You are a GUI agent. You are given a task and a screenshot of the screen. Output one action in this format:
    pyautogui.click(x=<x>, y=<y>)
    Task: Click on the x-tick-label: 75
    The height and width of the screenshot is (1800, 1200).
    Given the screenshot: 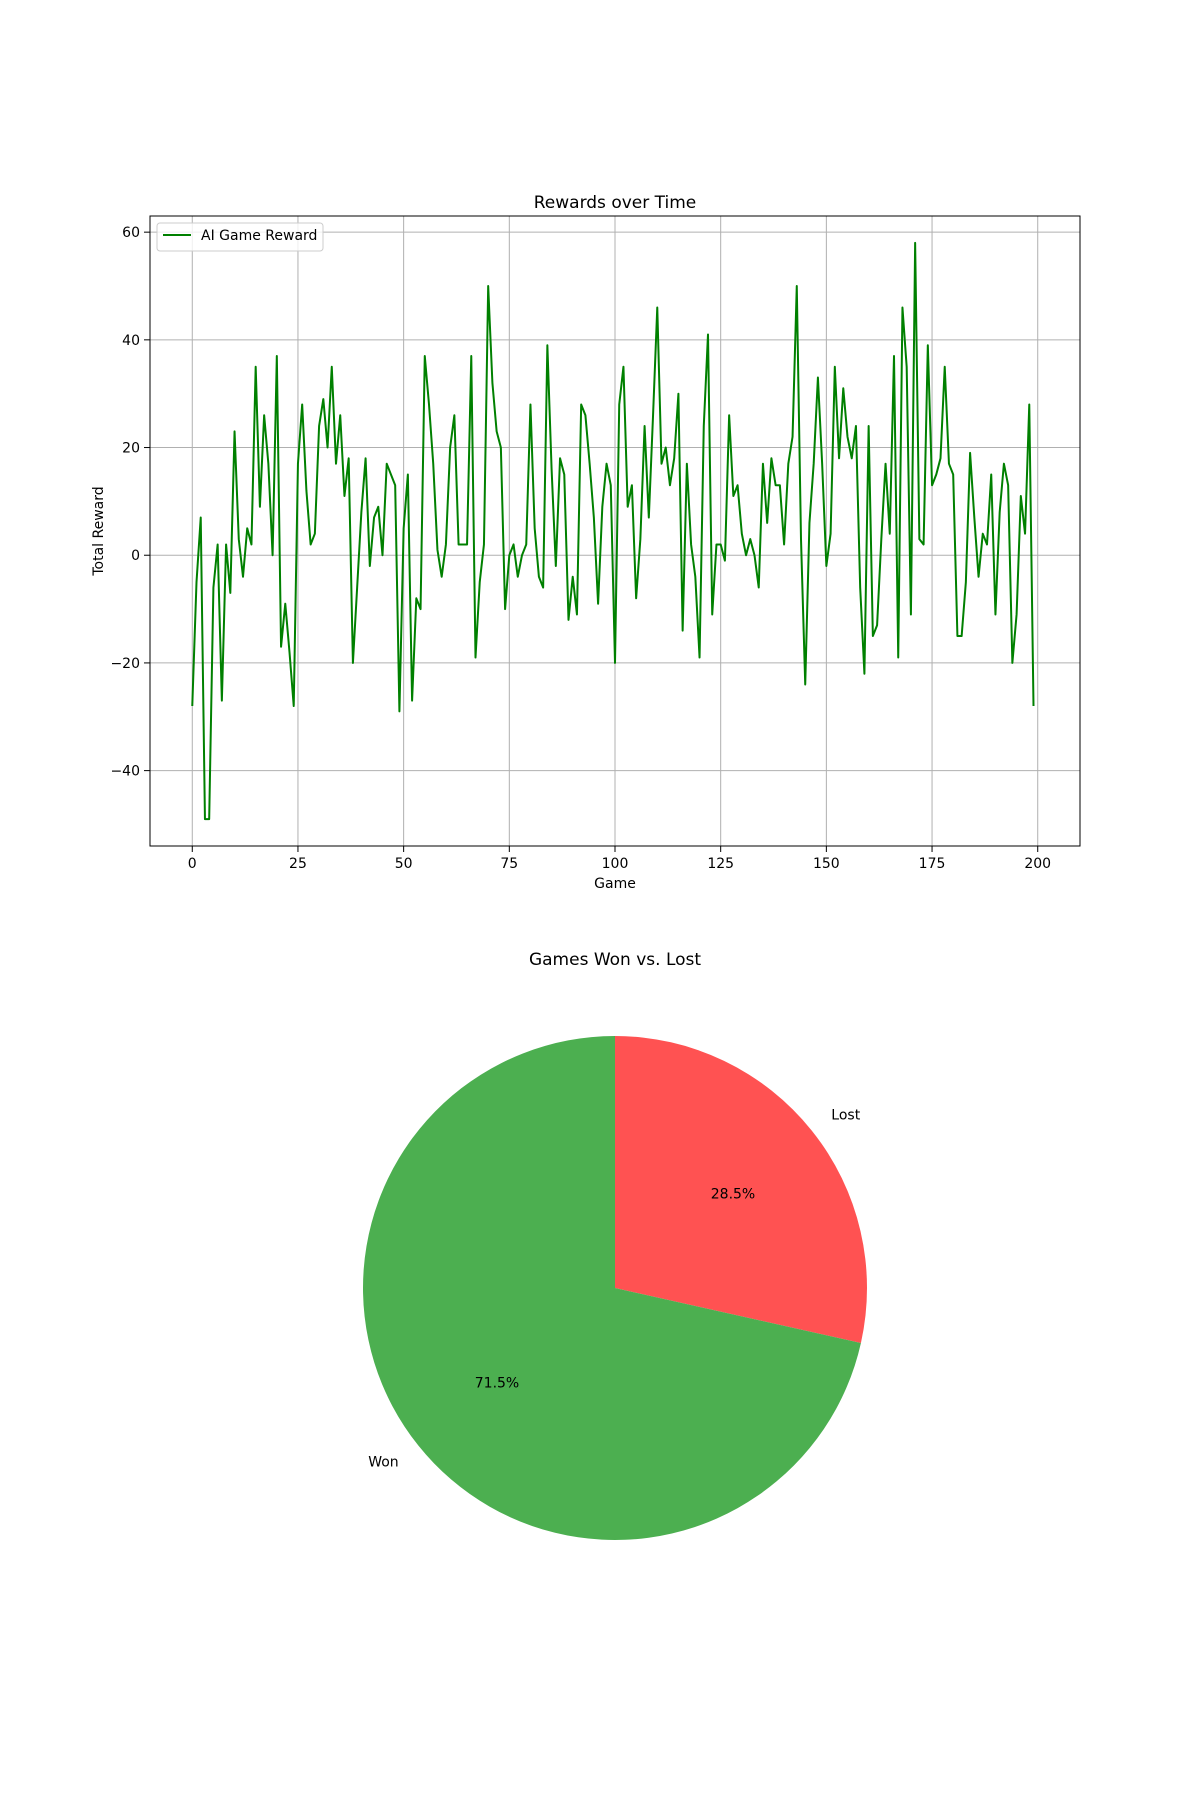 What is the action you would take?
    pyautogui.click(x=509, y=864)
    